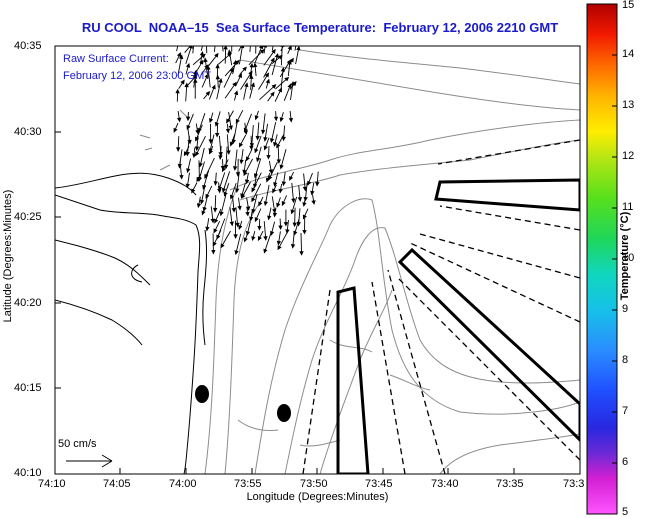 This screenshot has height=519, width=651. Describe the element at coordinates (625, 309) in the screenshot. I see `colorbar-tick-label: 9` at that location.